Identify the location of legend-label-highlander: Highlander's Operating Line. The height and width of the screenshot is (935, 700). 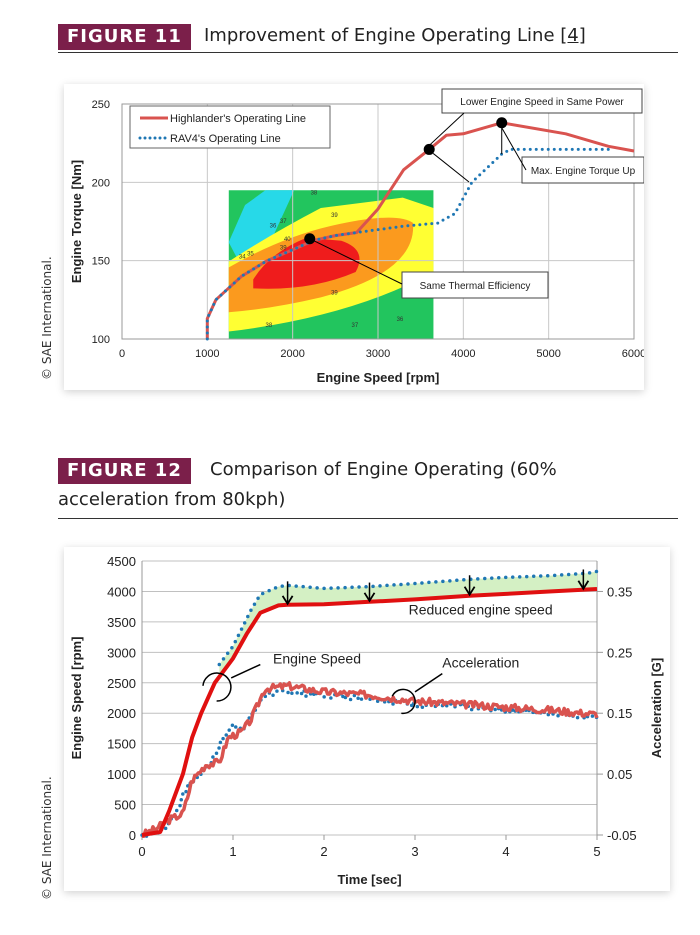
(238, 119).